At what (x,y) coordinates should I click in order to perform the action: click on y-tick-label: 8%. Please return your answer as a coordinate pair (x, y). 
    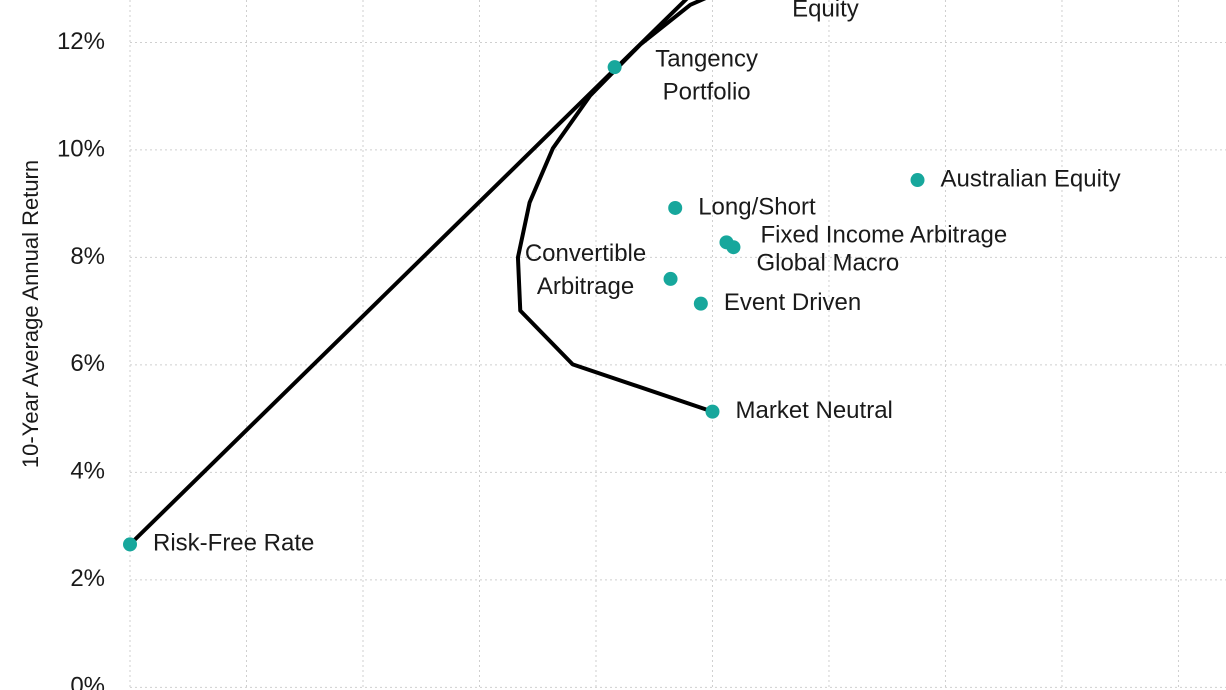
    Looking at the image, I should click on (87, 256).